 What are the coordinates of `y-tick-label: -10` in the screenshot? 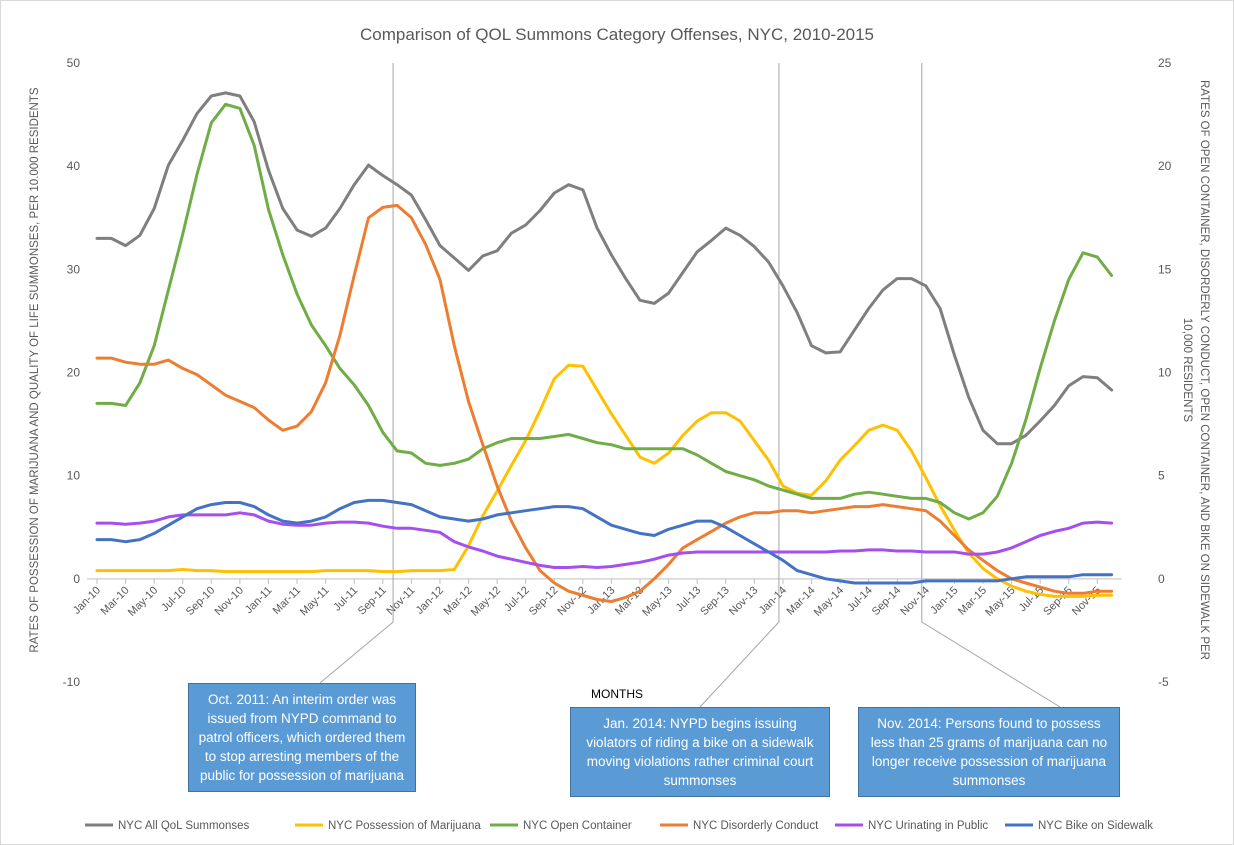 It's located at (72, 682).